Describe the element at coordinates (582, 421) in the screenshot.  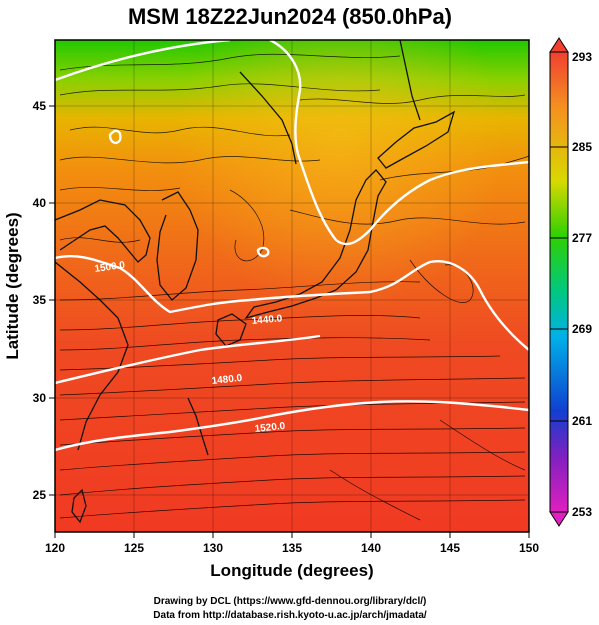
I see `colorbar-tick-label: 261` at that location.